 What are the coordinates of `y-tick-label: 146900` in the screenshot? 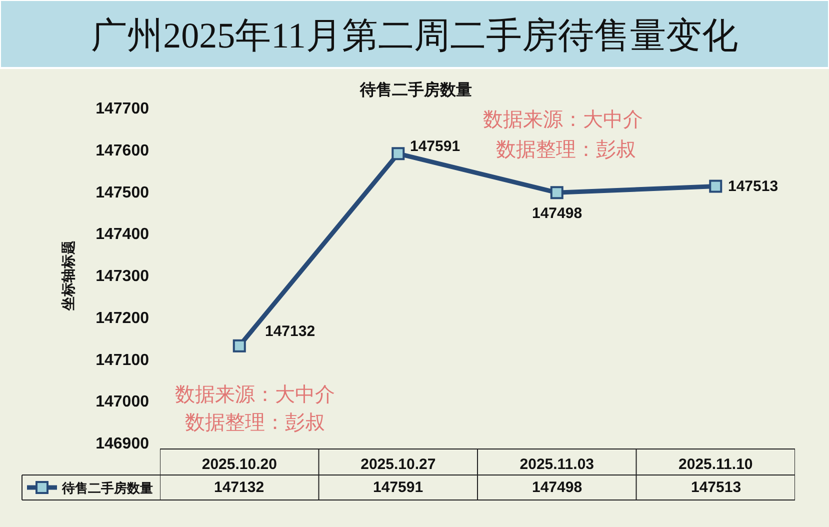 It's located at (123, 444).